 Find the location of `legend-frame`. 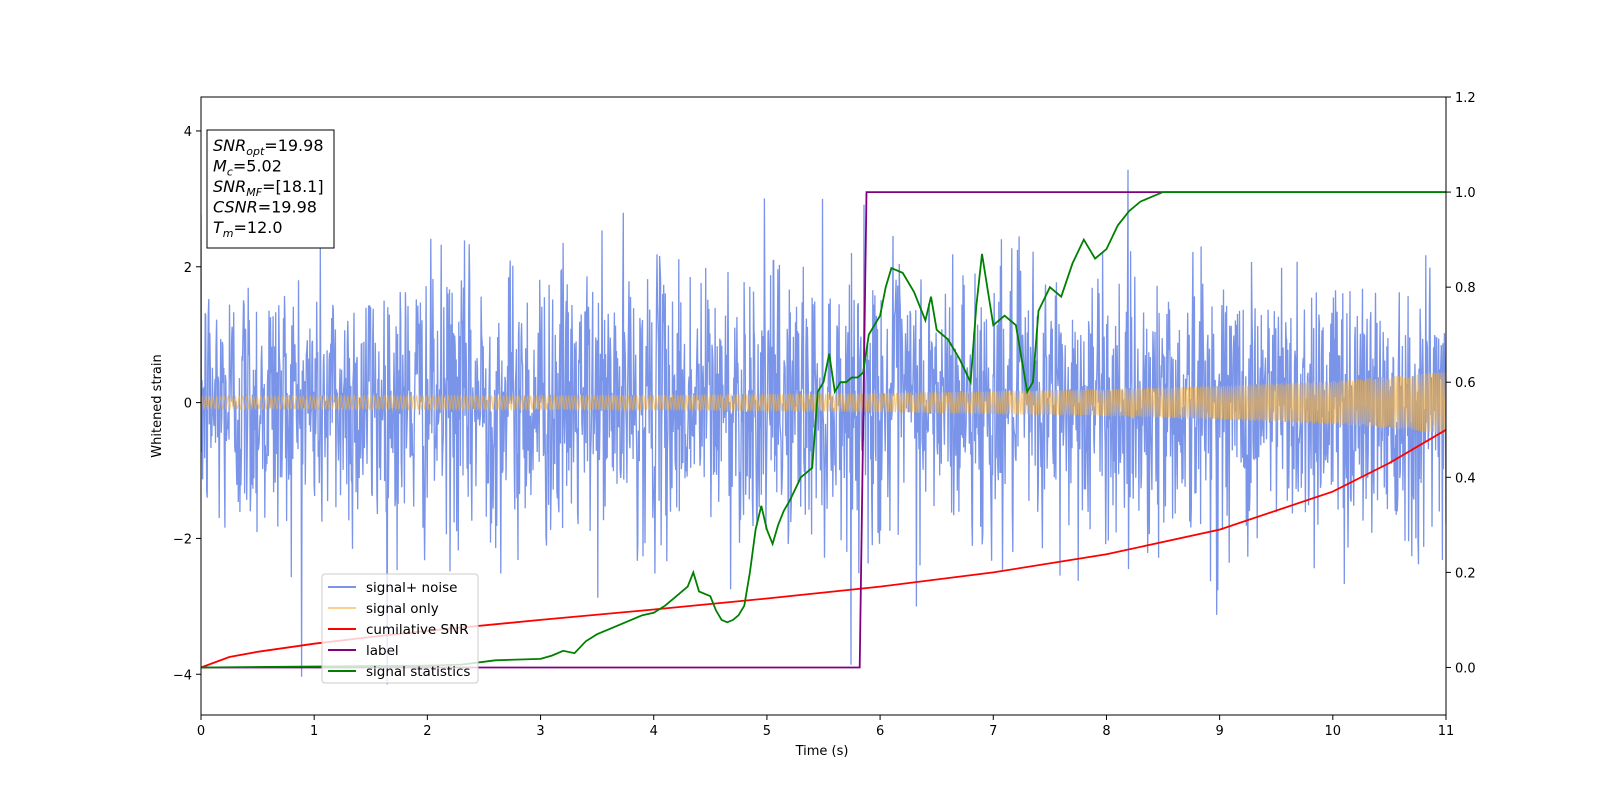

legend-frame is located at coordinates (400, 628).